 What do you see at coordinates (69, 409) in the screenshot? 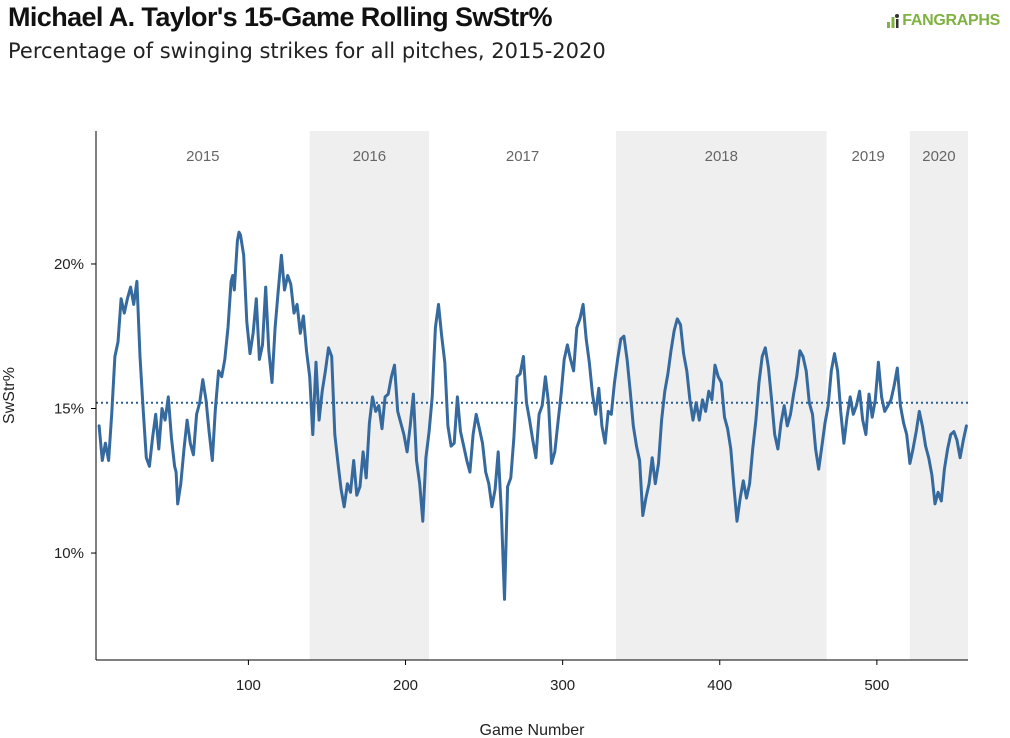
I see `y-tick-label: 15%` at bounding box center [69, 409].